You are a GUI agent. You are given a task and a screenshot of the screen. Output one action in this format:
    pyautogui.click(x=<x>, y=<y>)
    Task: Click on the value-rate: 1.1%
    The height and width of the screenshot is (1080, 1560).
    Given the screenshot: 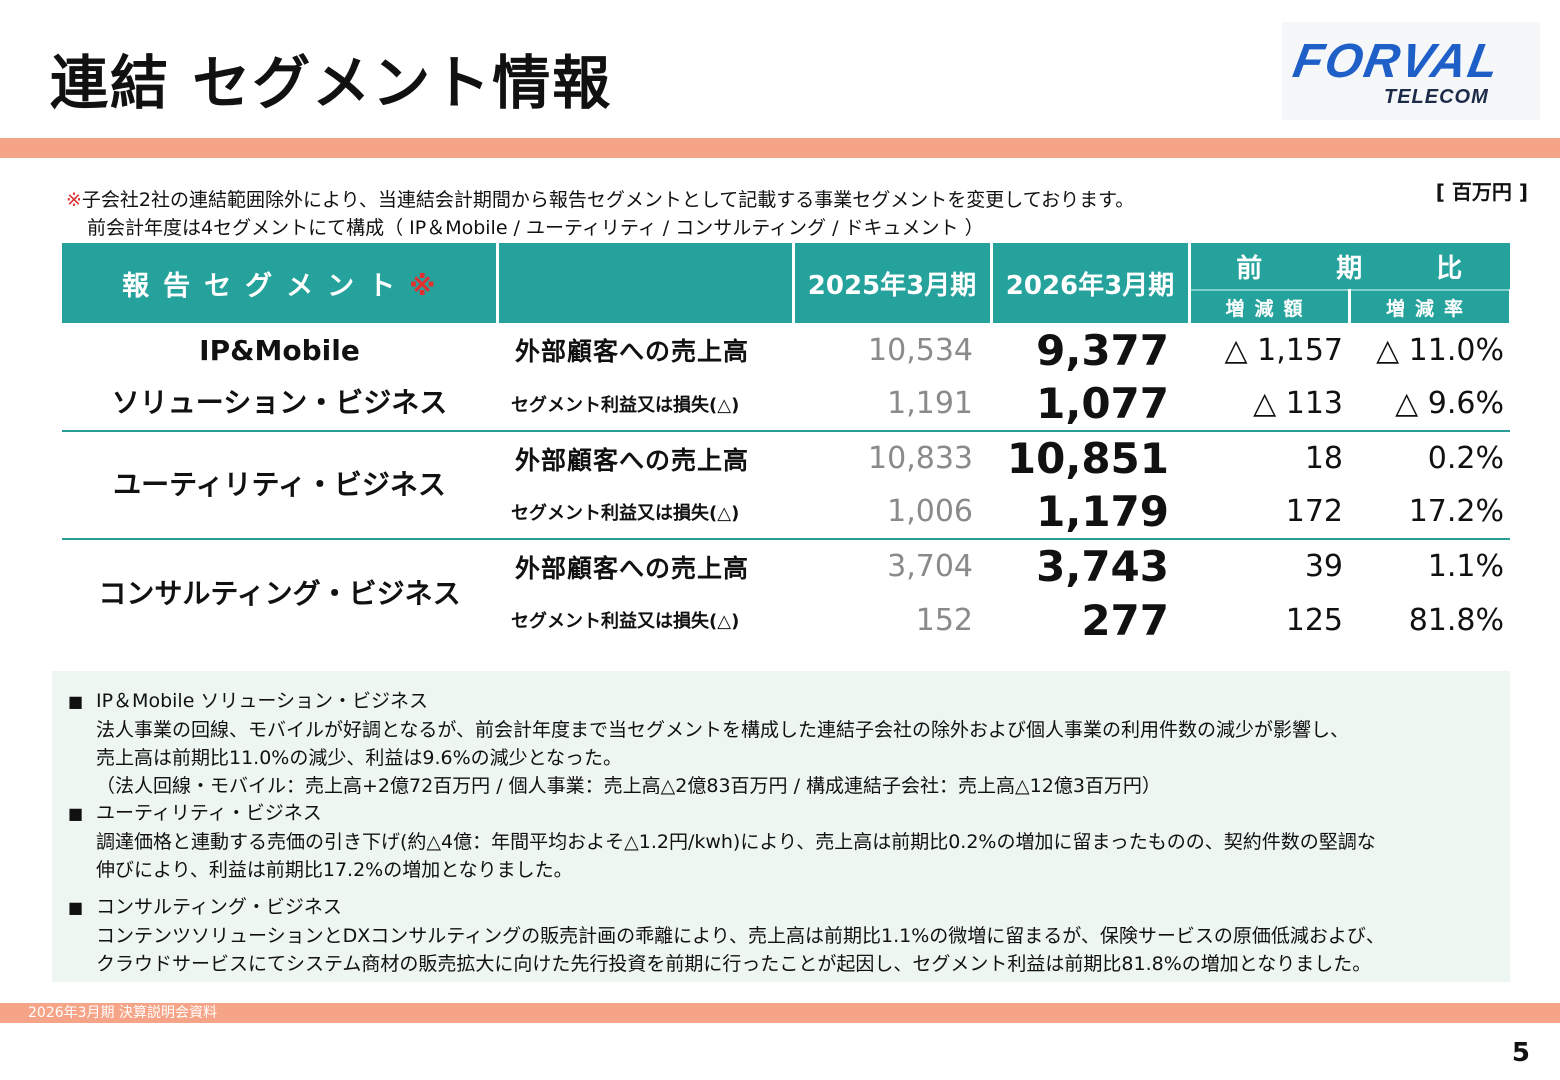 What is the action you would take?
    pyautogui.click(x=1465, y=566)
    